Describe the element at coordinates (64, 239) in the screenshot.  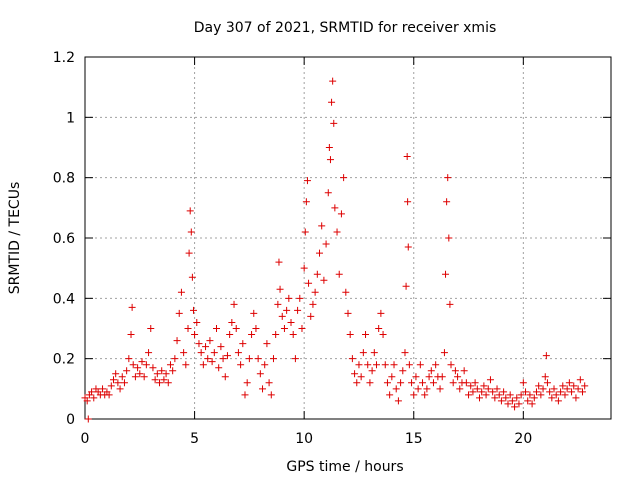
I see `y-tick-label: 0.6` at that location.